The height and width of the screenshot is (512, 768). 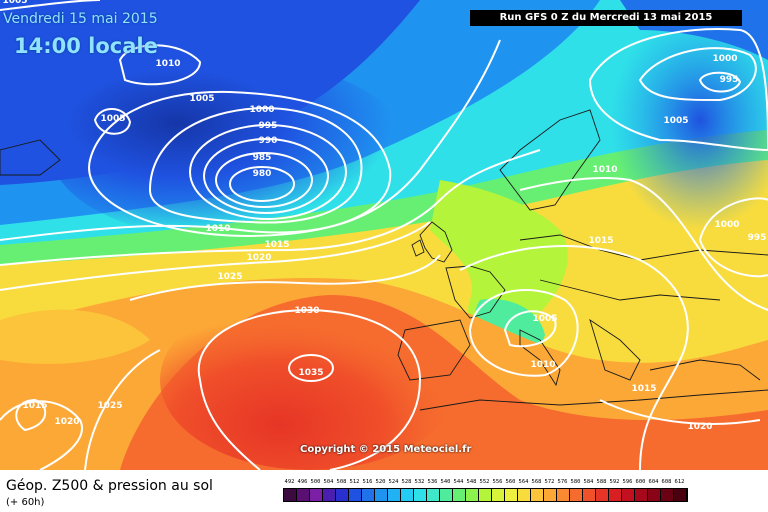 What do you see at coordinates (30, 157) in the screenshot?
I see `coast-greenland-tip` at bounding box center [30, 157].